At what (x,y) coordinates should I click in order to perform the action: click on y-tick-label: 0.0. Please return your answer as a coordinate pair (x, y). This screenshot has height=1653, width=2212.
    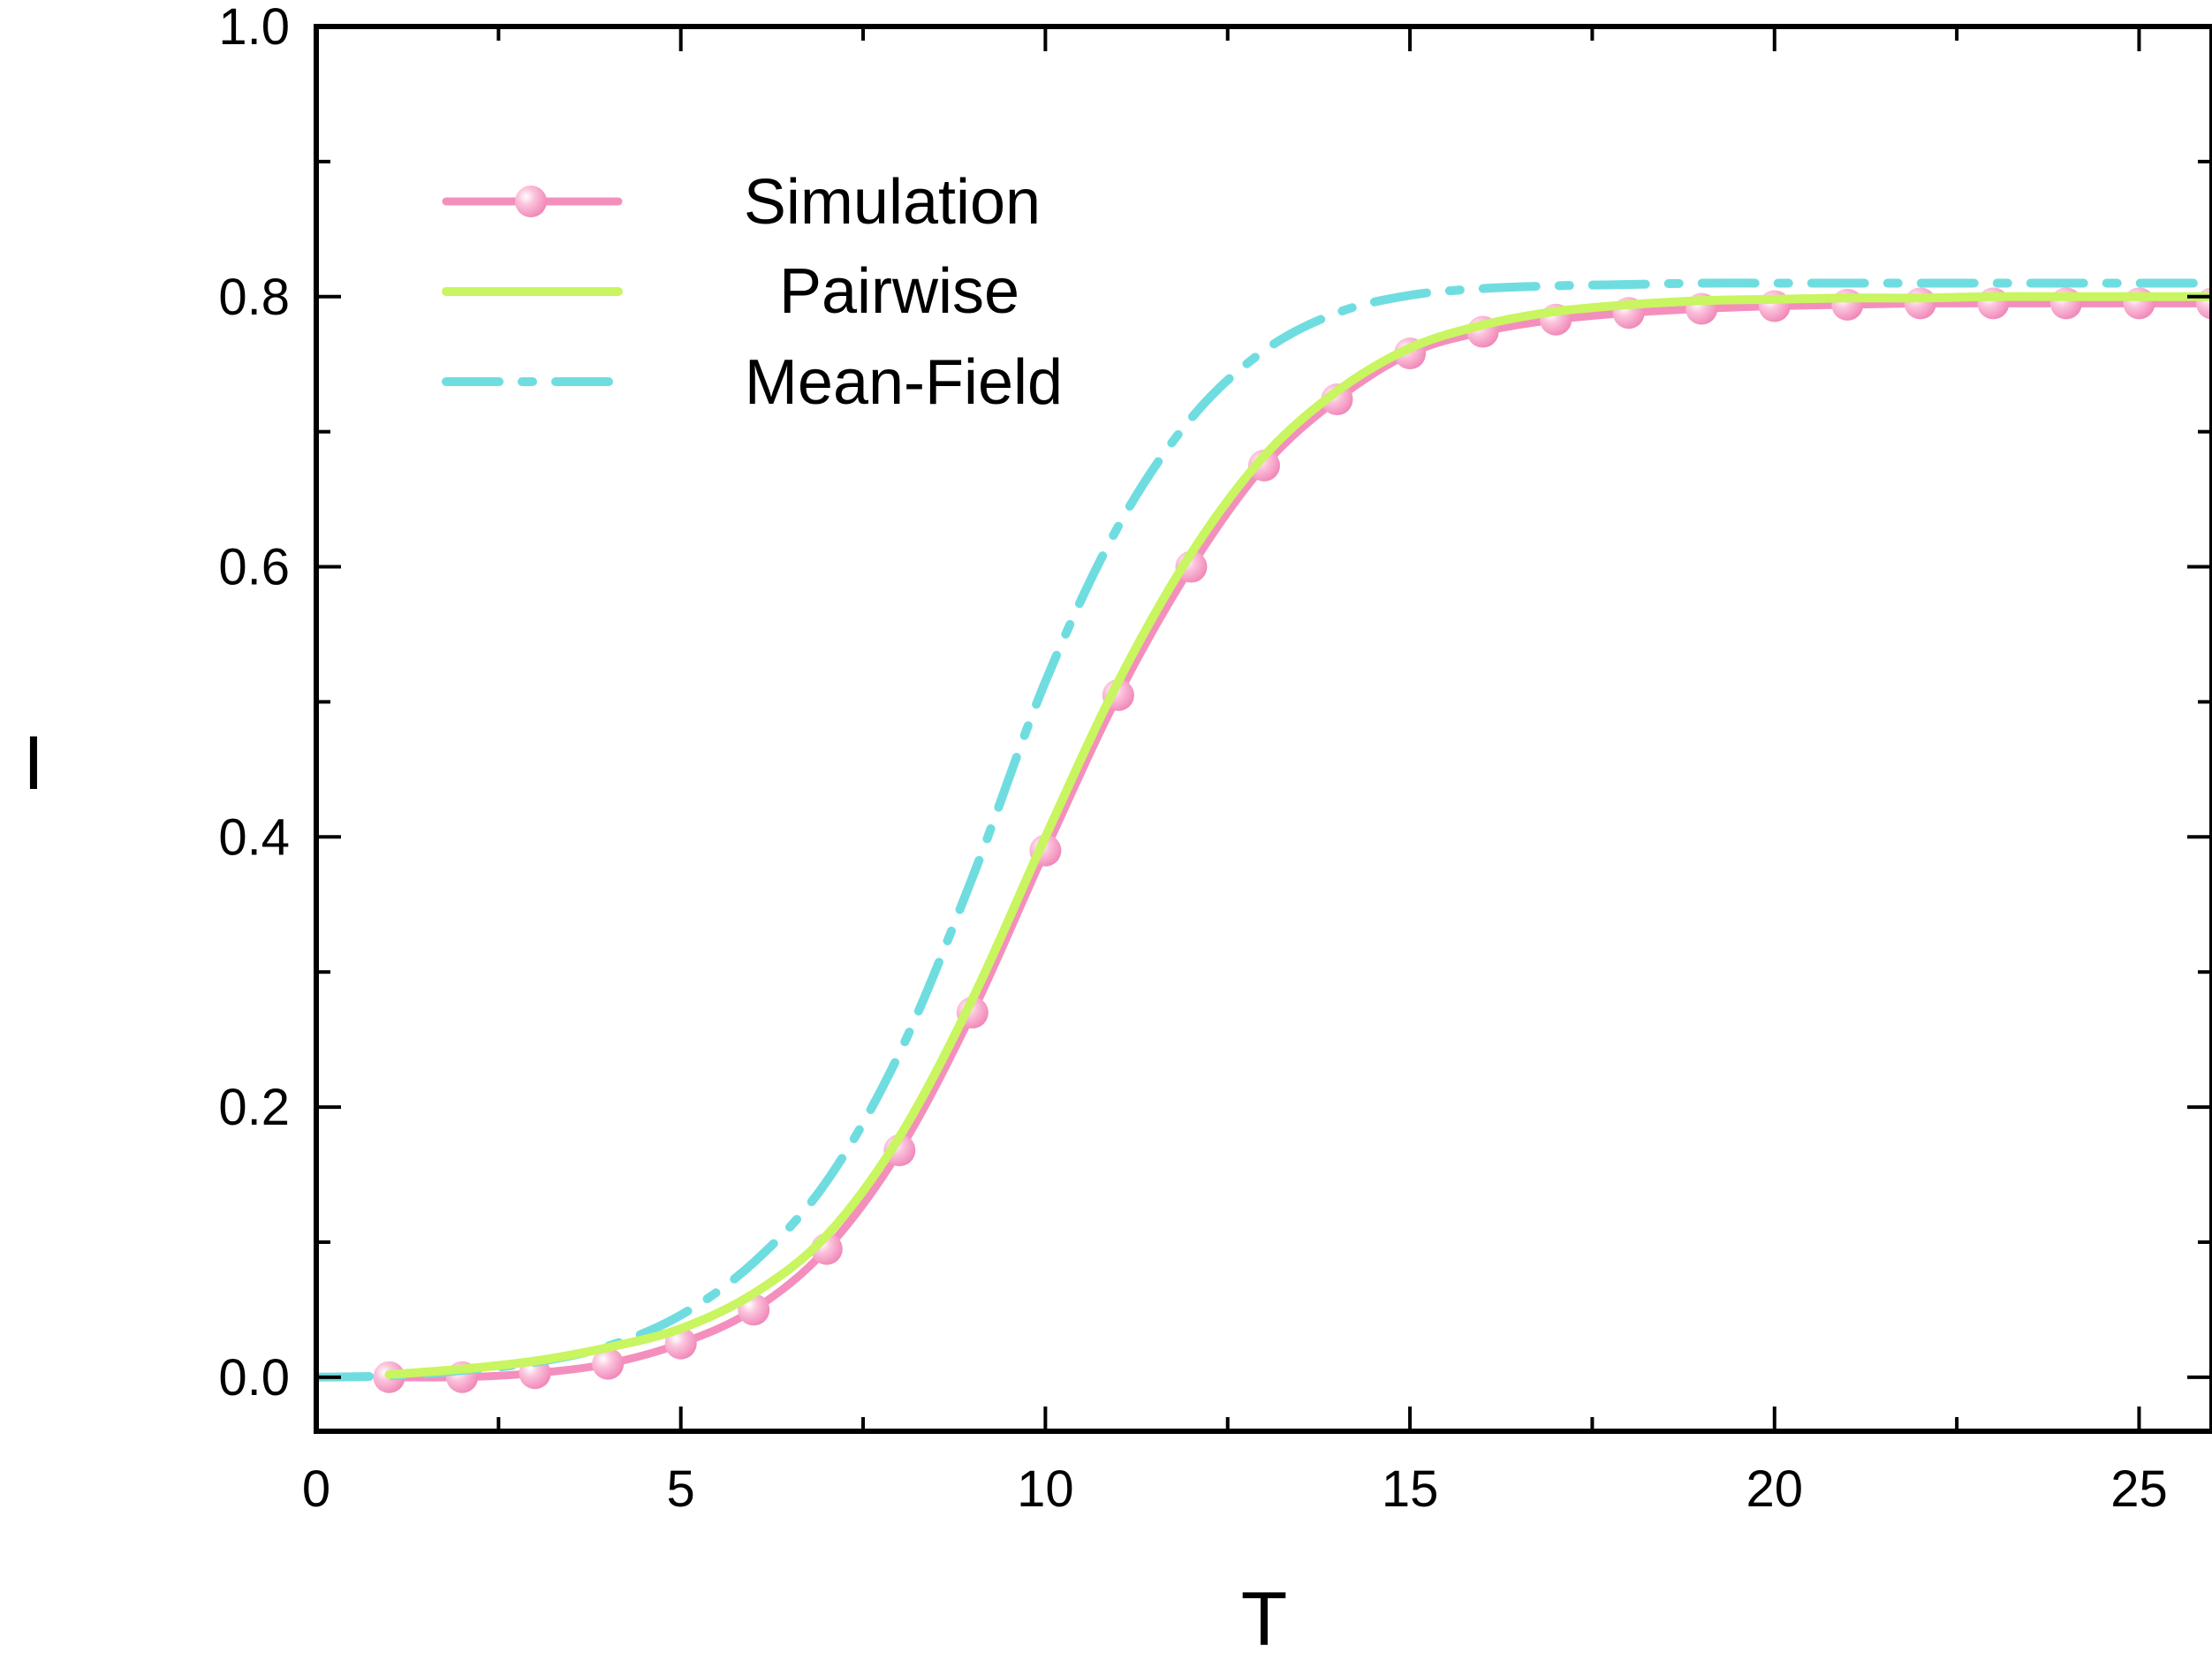
    Looking at the image, I should click on (254, 1378).